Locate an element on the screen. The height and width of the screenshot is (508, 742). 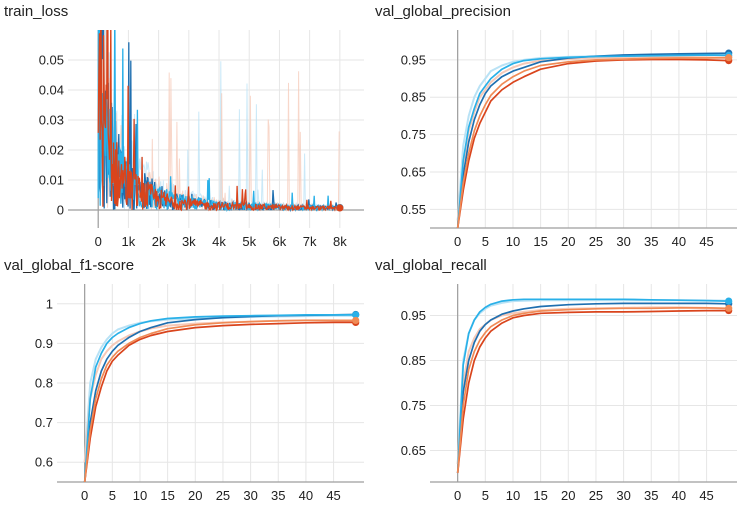
y-tick-label: 0.9 is located at coordinates (44, 343).